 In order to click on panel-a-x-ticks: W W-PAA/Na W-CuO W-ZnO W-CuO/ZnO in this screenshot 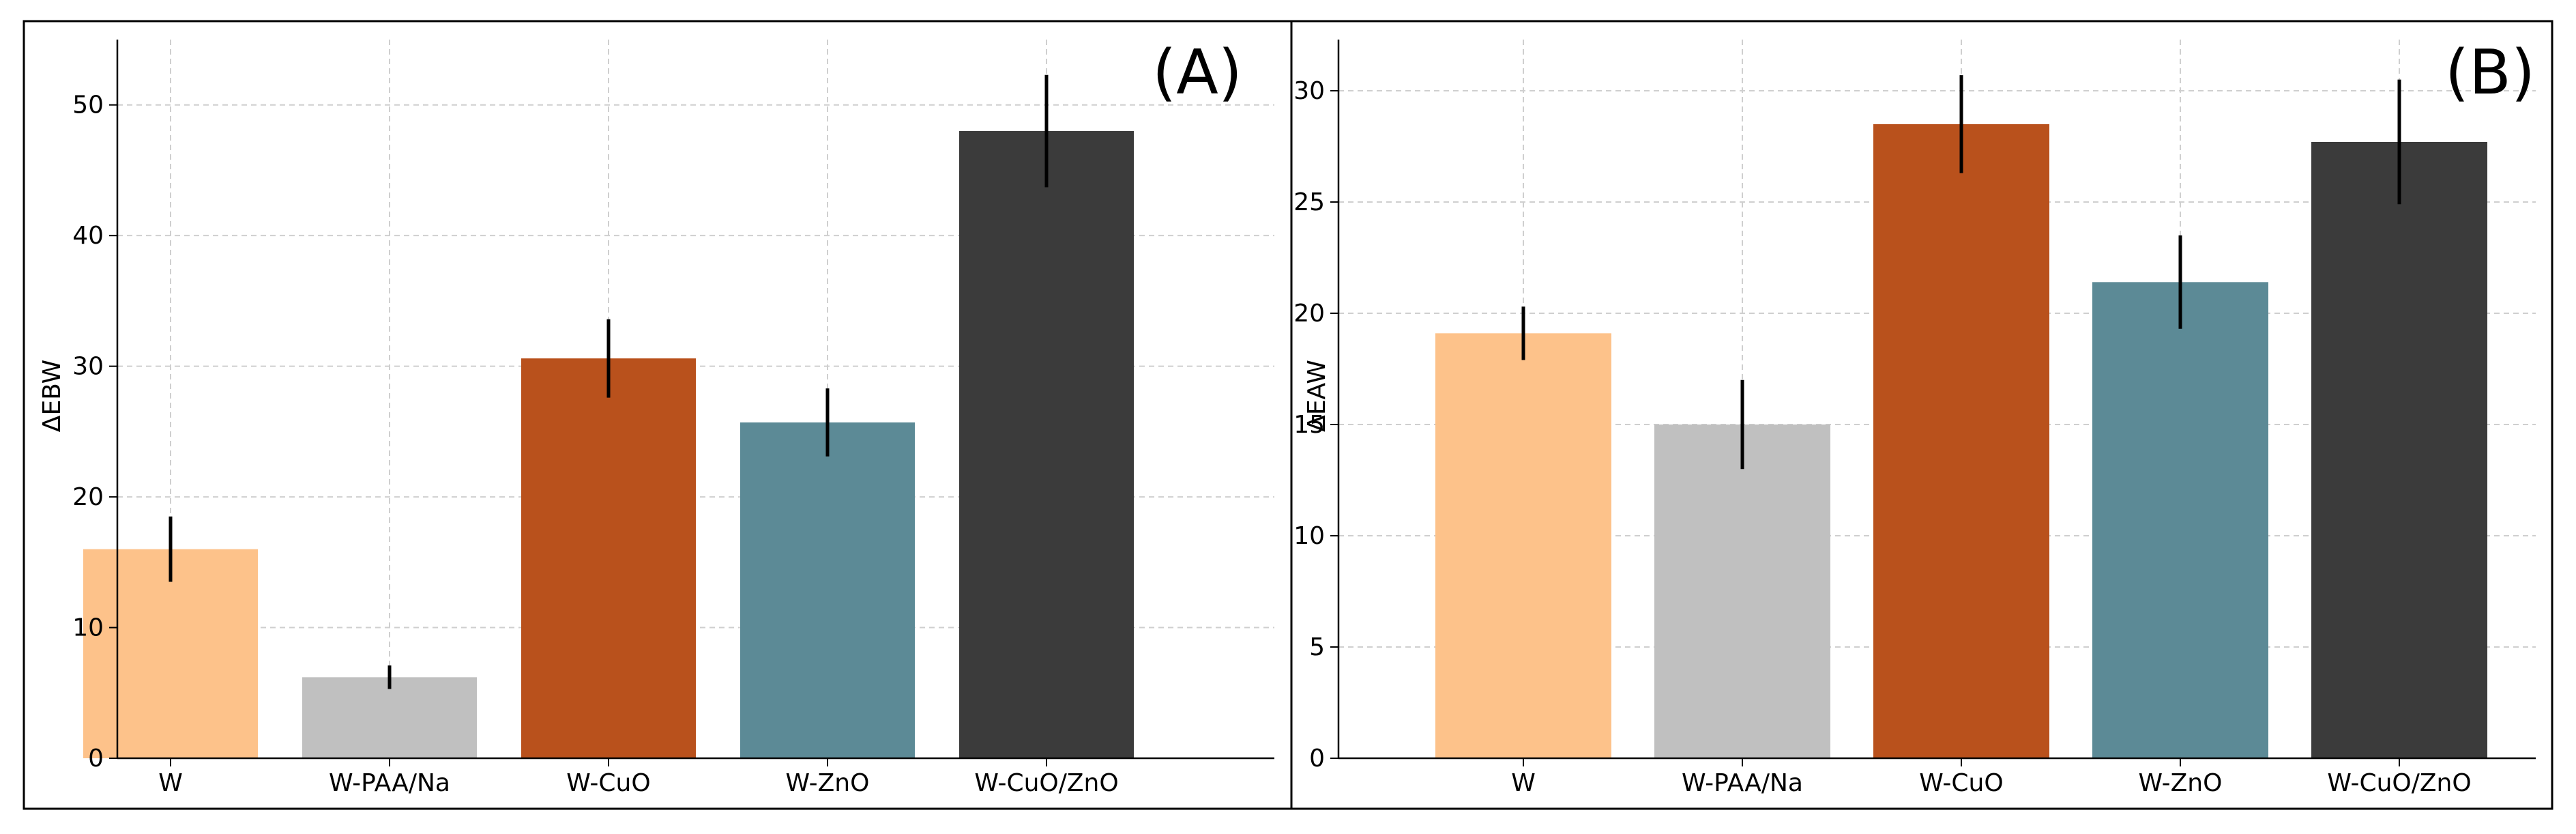, I will do `click(638, 777)`.